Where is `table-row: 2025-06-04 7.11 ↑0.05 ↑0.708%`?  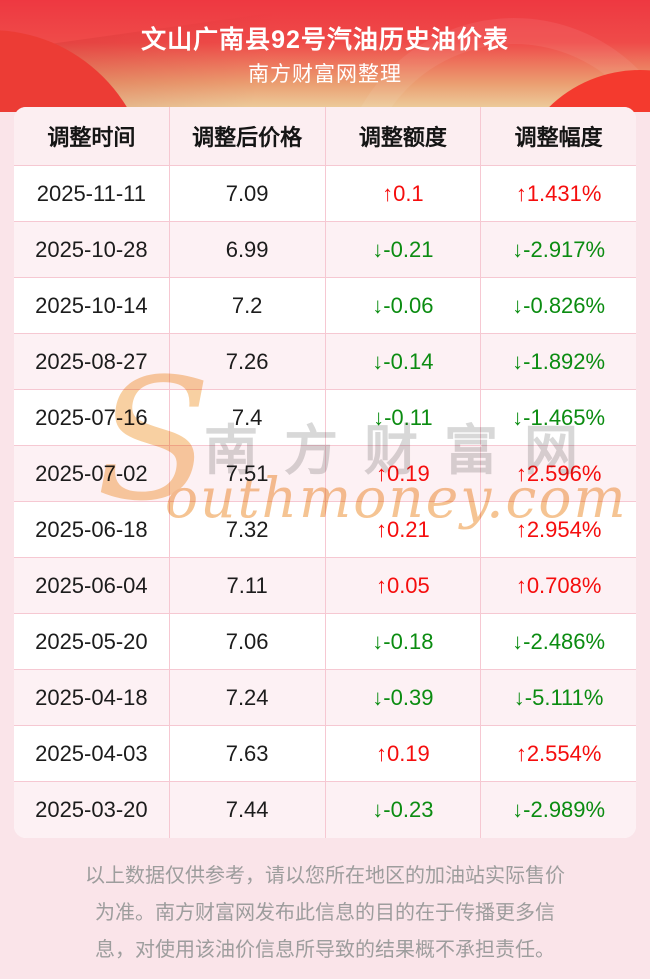
table-row: 2025-06-04 7.11 ↑0.05 ↑0.708% is located at coordinates (325, 586).